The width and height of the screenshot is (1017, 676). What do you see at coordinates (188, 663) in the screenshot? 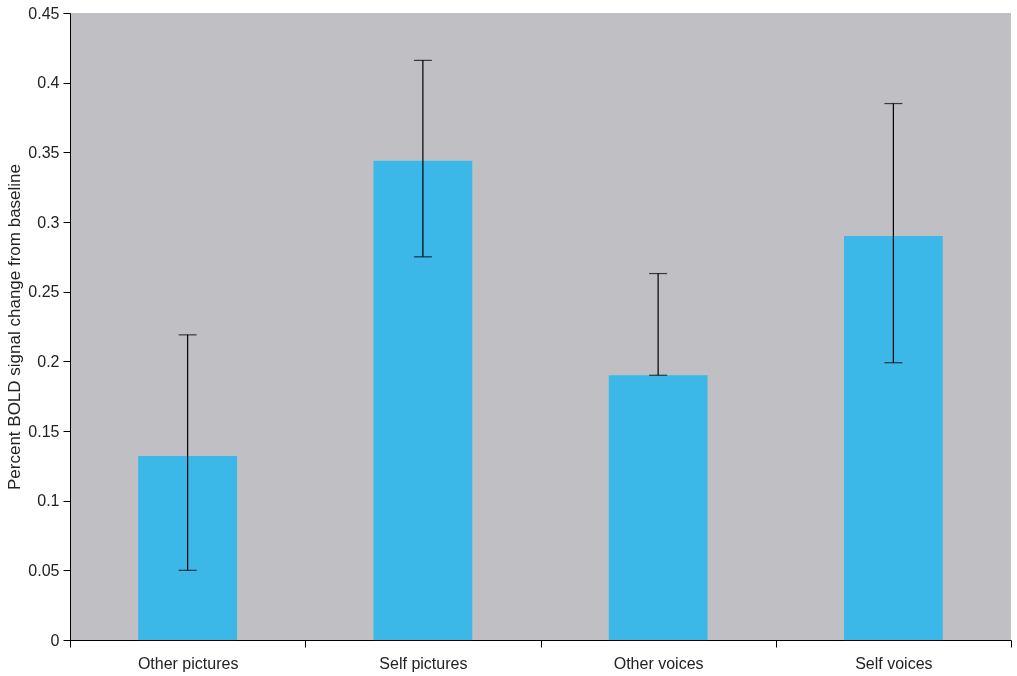
I see `x-tick-label: Other pictures` at bounding box center [188, 663].